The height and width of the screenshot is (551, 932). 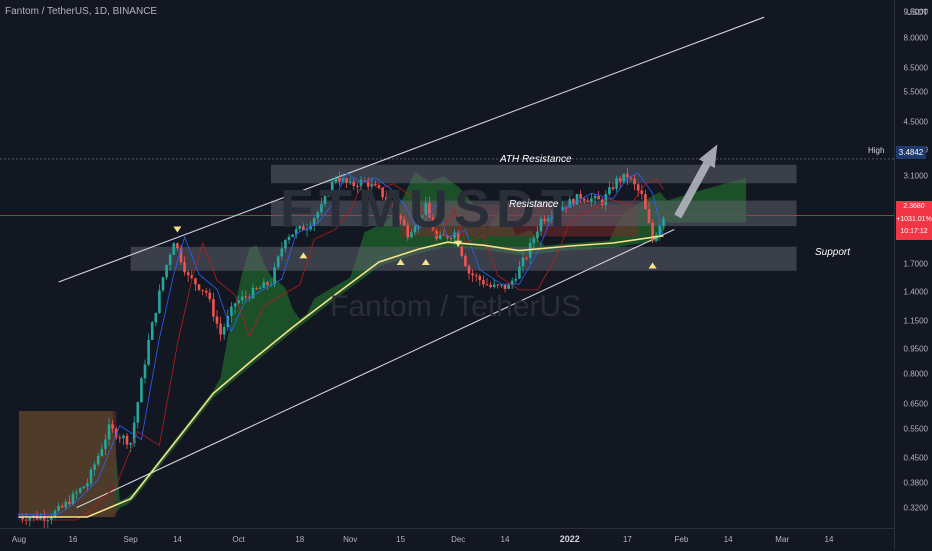 I want to click on high-value-badge: 3.4842, so click(x=911, y=152).